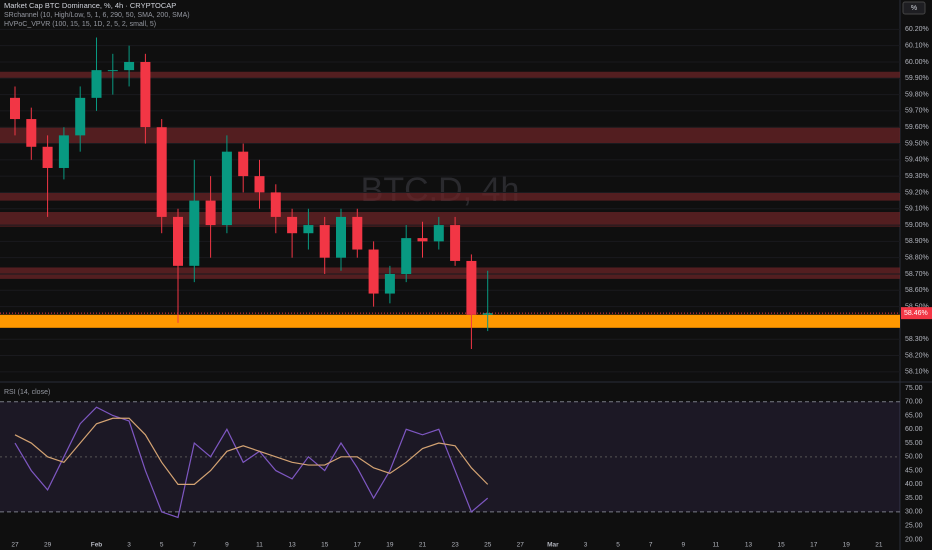 The image size is (932, 550). I want to click on rsi-title: RSI (14, close), so click(27, 392).